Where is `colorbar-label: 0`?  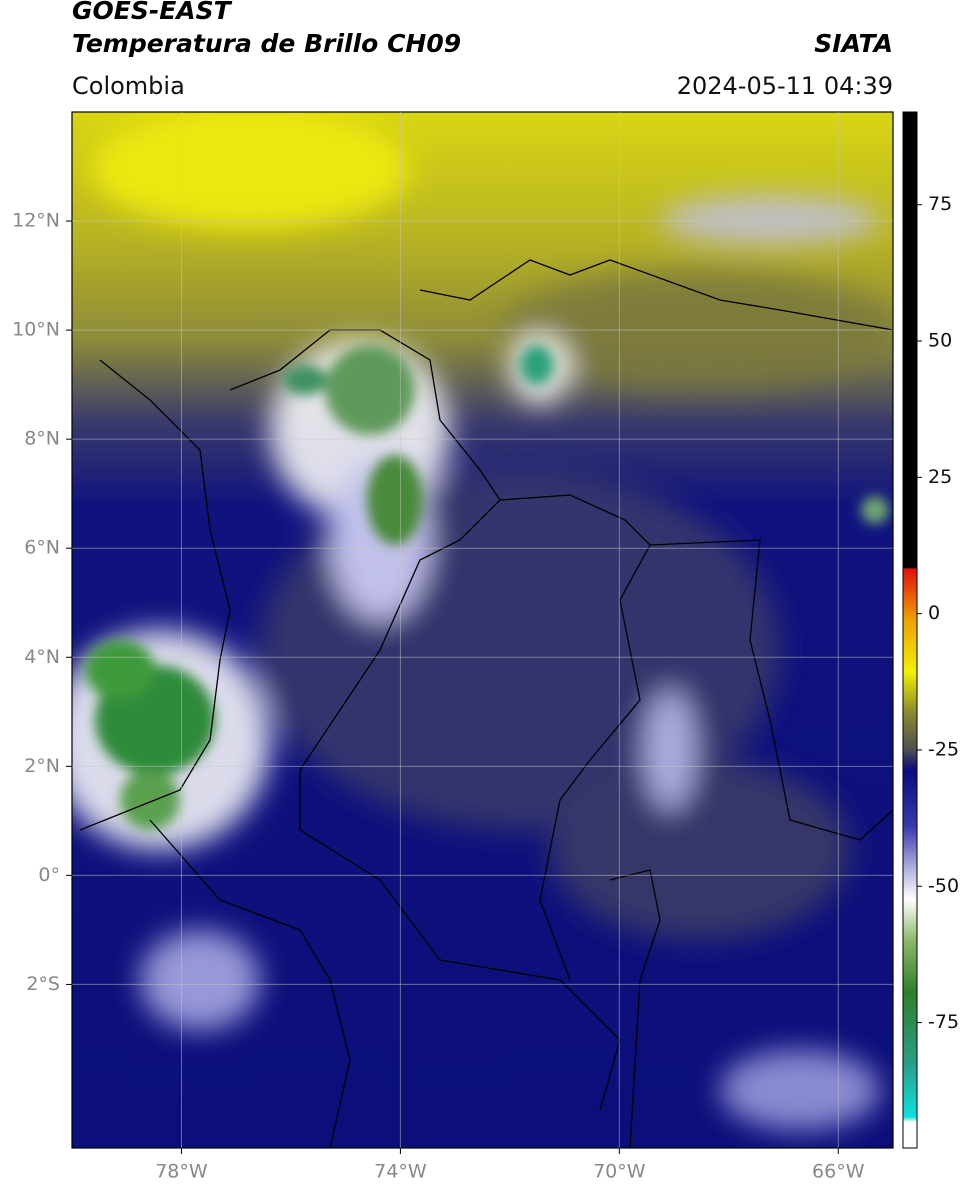 colorbar-label: 0 is located at coordinates (934, 613).